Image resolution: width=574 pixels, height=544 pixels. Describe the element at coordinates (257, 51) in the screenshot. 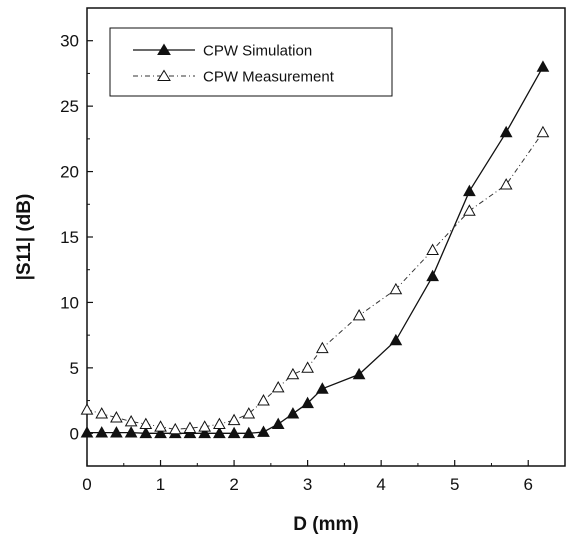

I see `legend-label-simulation: CPW Simulation` at that location.